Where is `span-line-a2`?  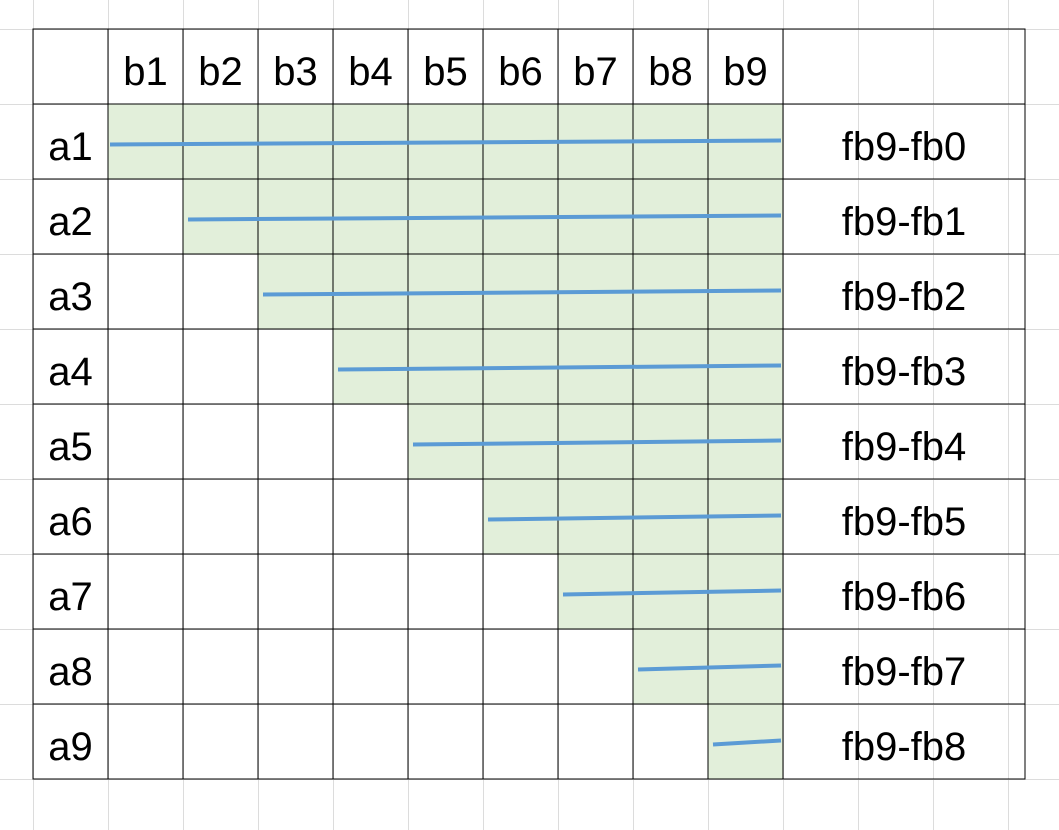 span-line-a2 is located at coordinates (484, 217).